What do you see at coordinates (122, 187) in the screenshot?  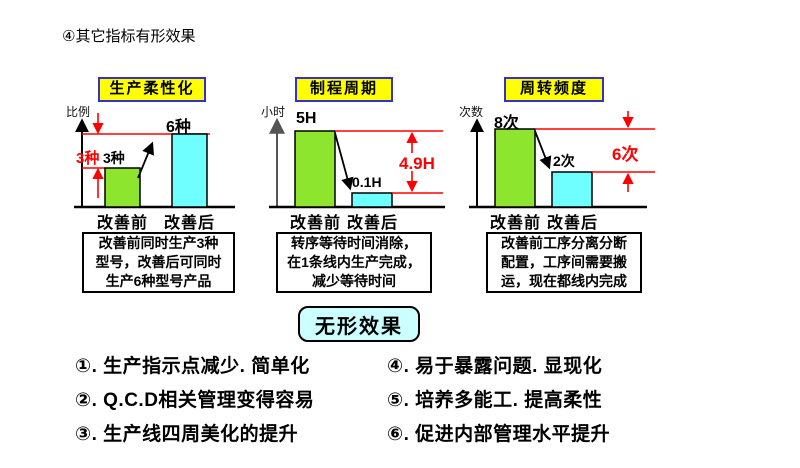 I see `chart1-bar-before` at bounding box center [122, 187].